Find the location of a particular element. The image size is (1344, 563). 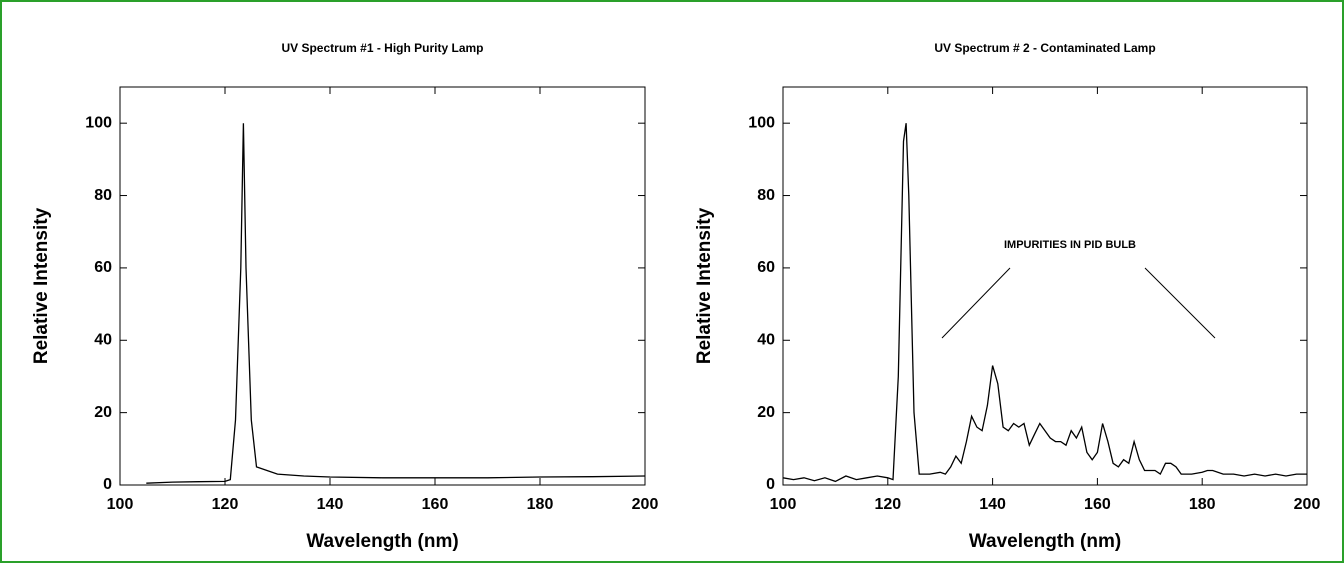

chart-title: UV Spectrum #1 - High Purity Lamp is located at coordinates (382, 48).